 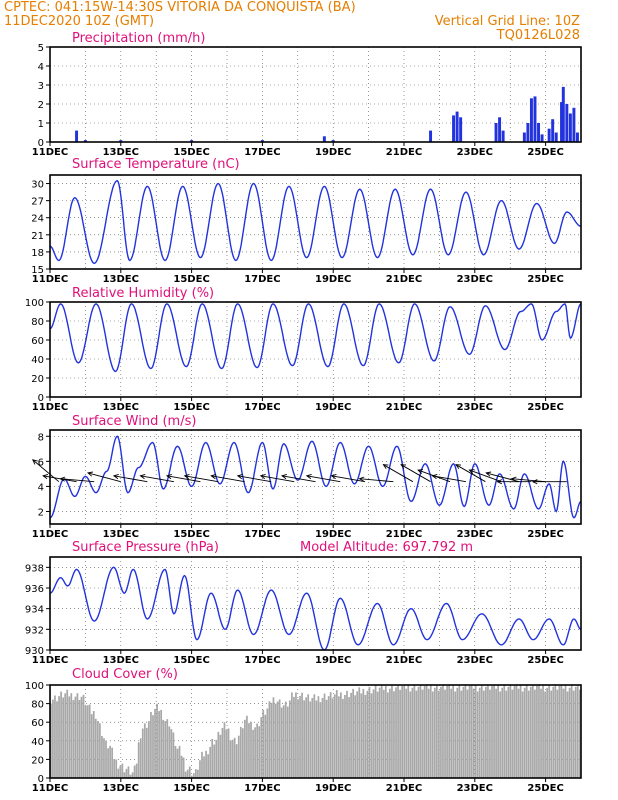 I want to click on x-tick-label: 17DEC, so click(x=262, y=660).